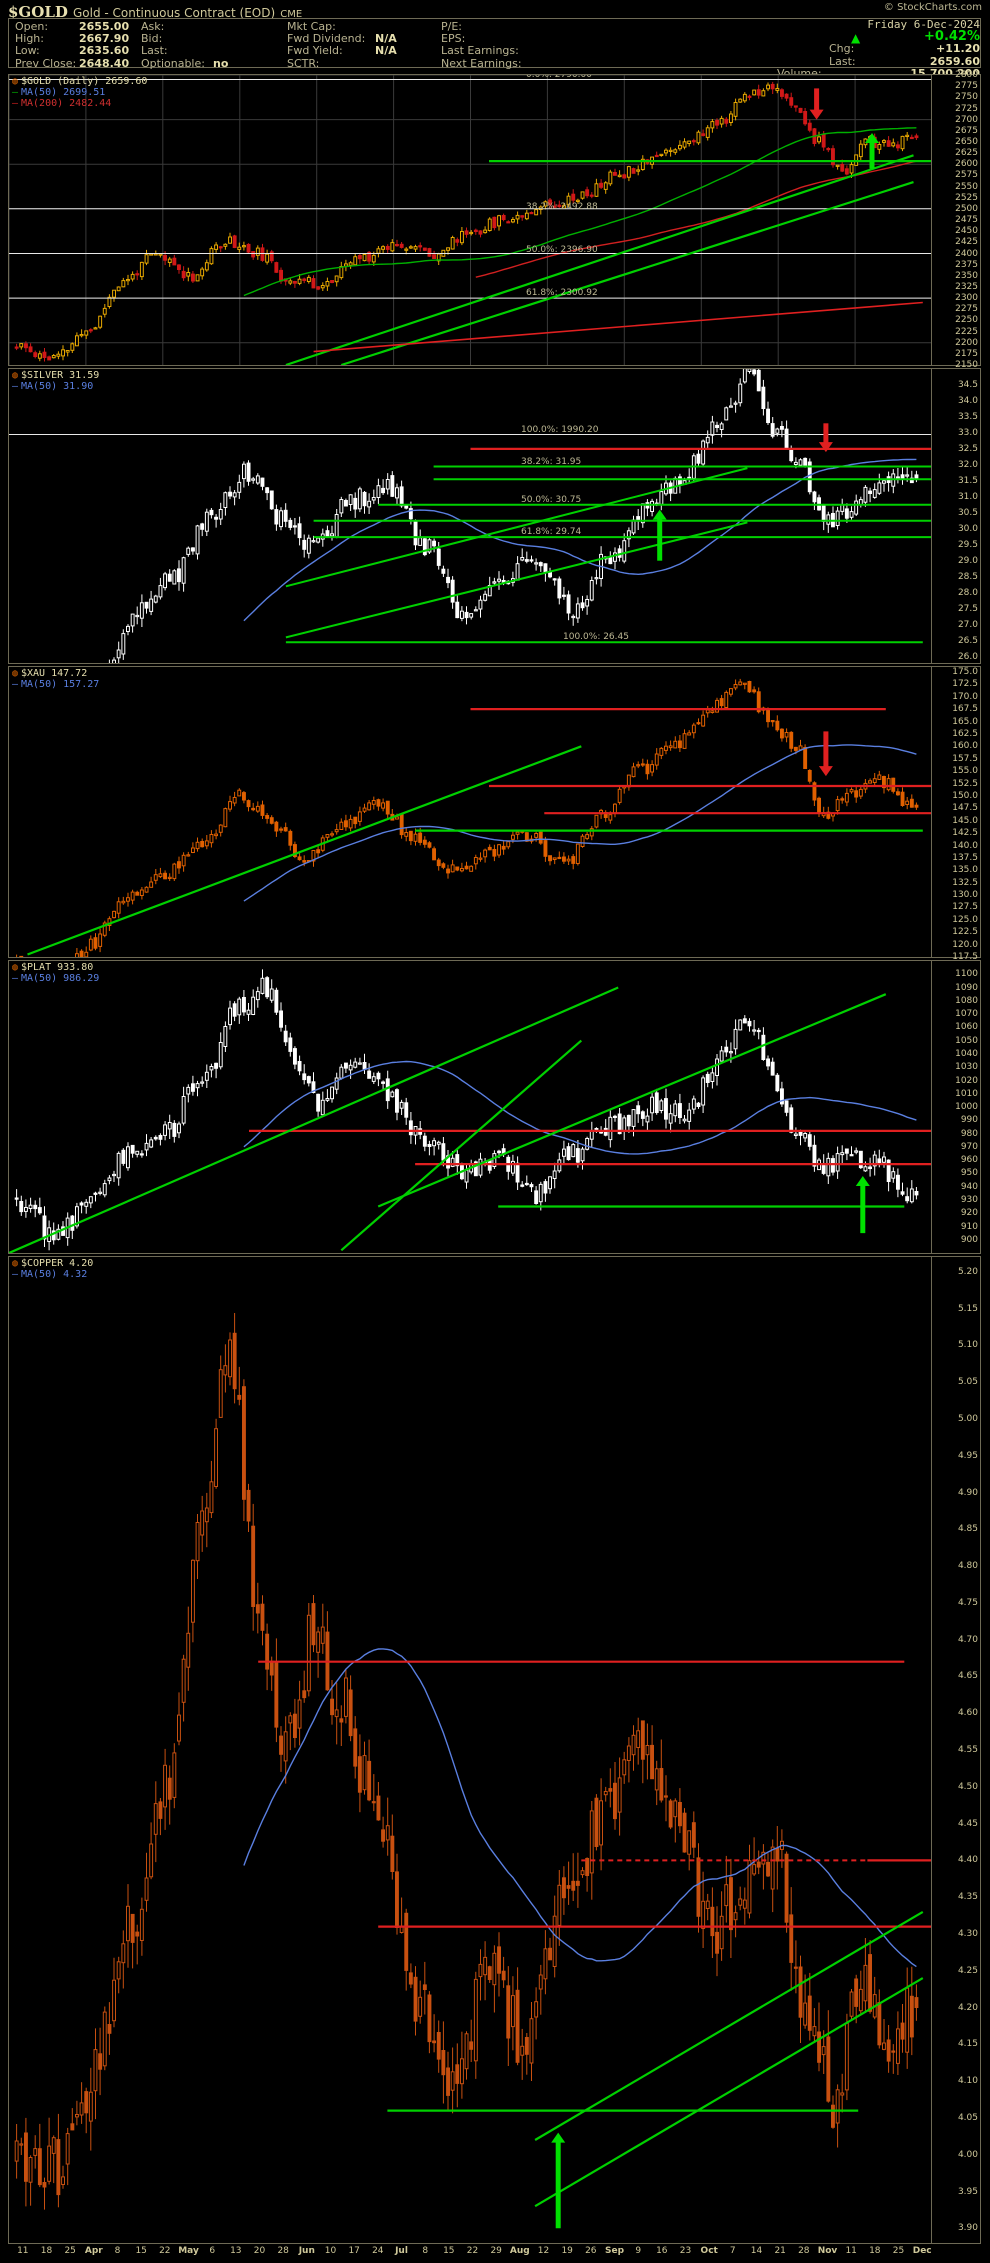 This screenshot has height=2263, width=990. I want to click on y-axis-tick: 920, so click(969, 1213).